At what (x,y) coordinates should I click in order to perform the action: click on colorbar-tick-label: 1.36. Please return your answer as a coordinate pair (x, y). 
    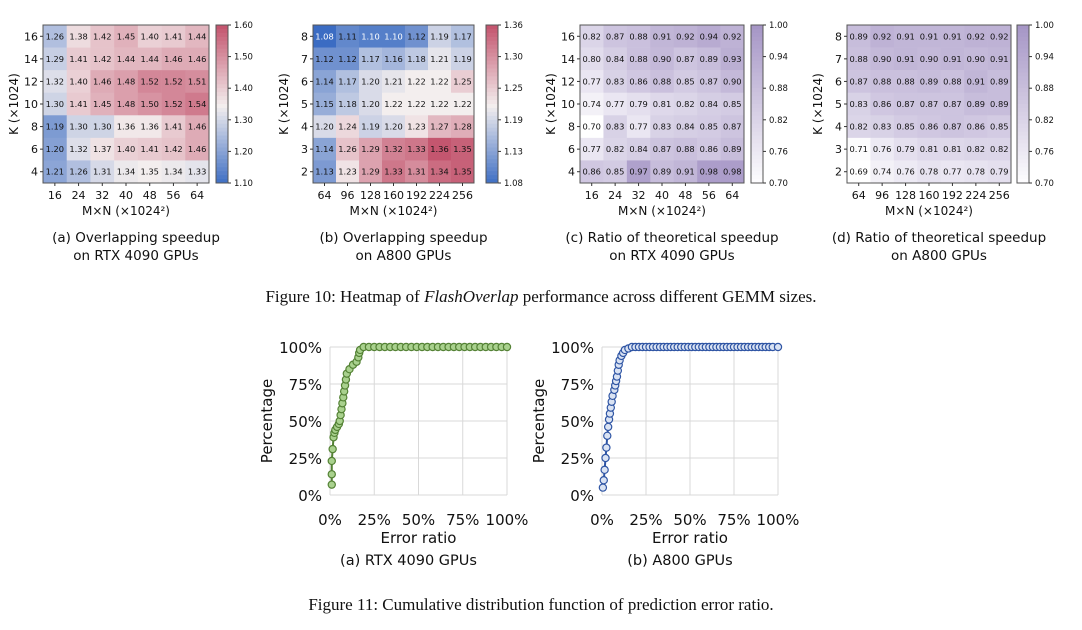
    Looking at the image, I should click on (513, 26).